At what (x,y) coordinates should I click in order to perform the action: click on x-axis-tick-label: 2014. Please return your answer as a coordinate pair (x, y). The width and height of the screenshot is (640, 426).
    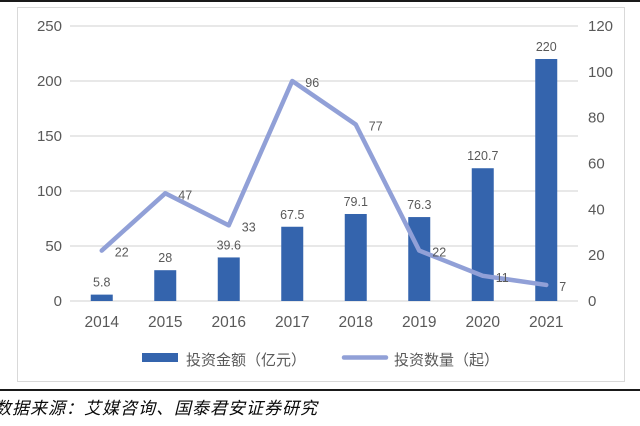
    Looking at the image, I should click on (102, 322).